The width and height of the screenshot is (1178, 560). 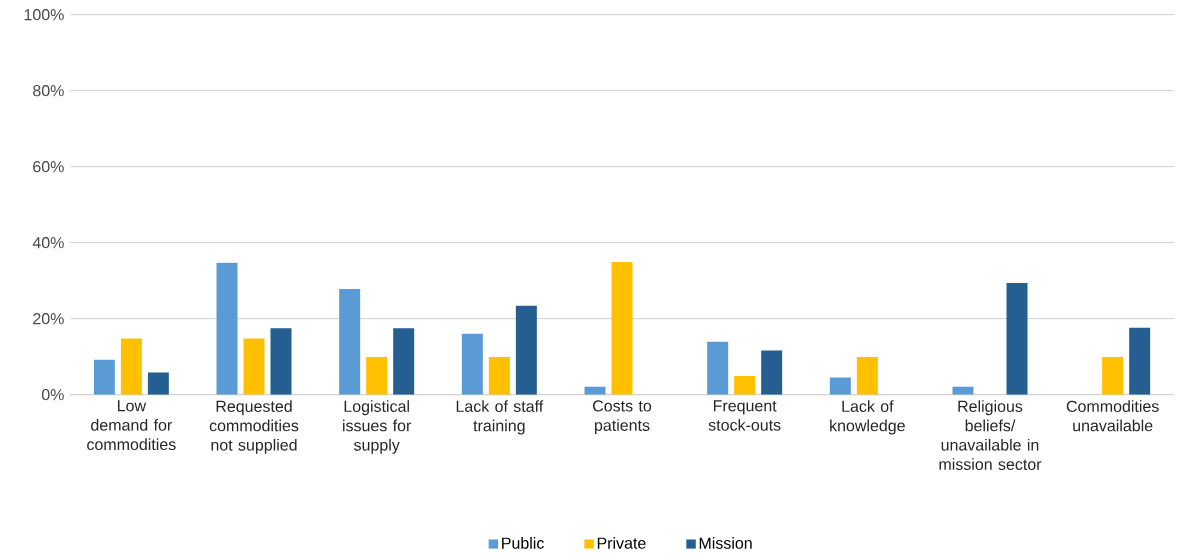 What do you see at coordinates (523, 543) in the screenshot?
I see `legend-label: Public` at bounding box center [523, 543].